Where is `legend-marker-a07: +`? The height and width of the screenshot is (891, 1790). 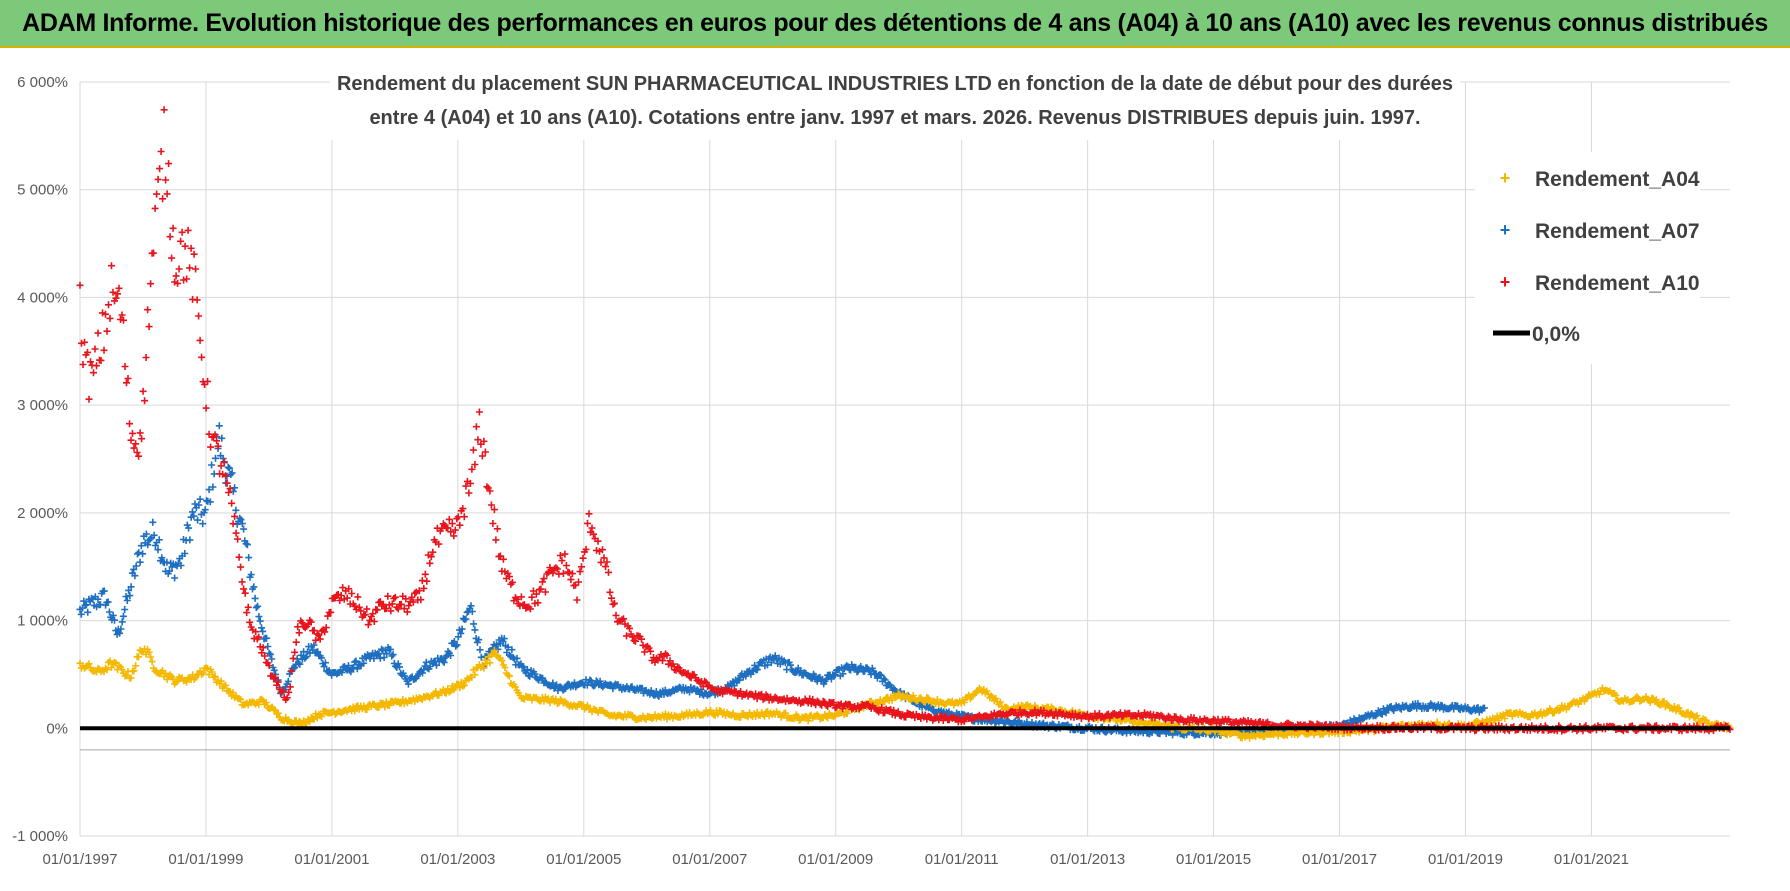 legend-marker-a07: + is located at coordinates (1505, 230).